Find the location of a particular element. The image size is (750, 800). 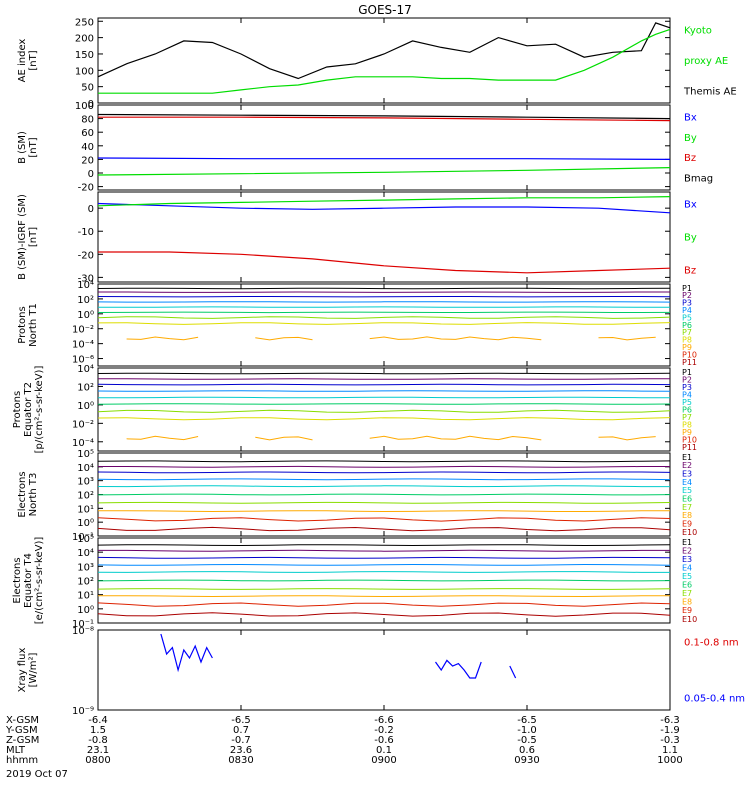

ephemeris-row-label: hhmm is located at coordinates (22, 760).